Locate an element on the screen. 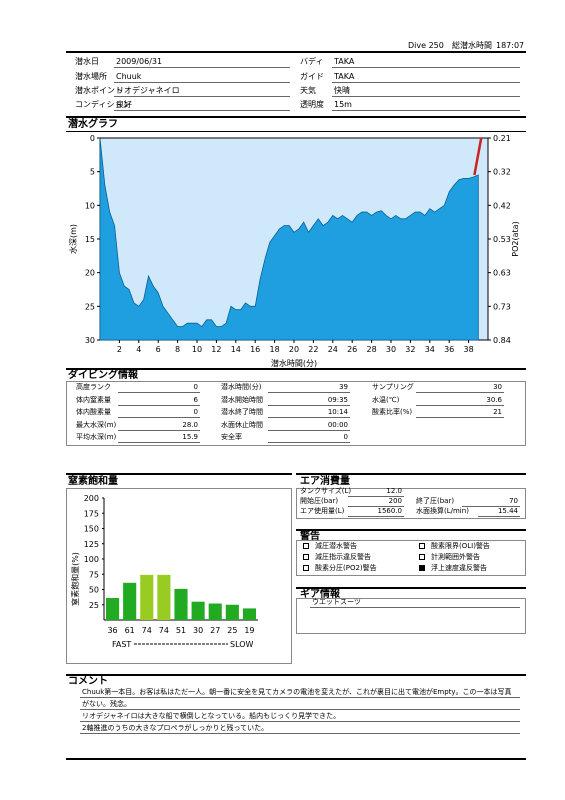  x-axis-label: 潜水時間(分) is located at coordinates (294, 363).